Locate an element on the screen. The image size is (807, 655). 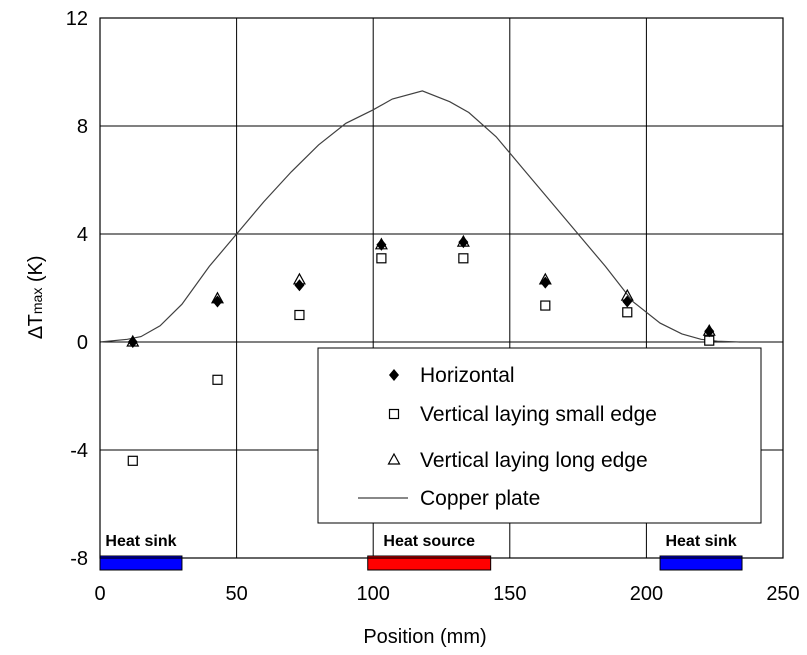
legend-entry: Horizontal is located at coordinates (467, 375).